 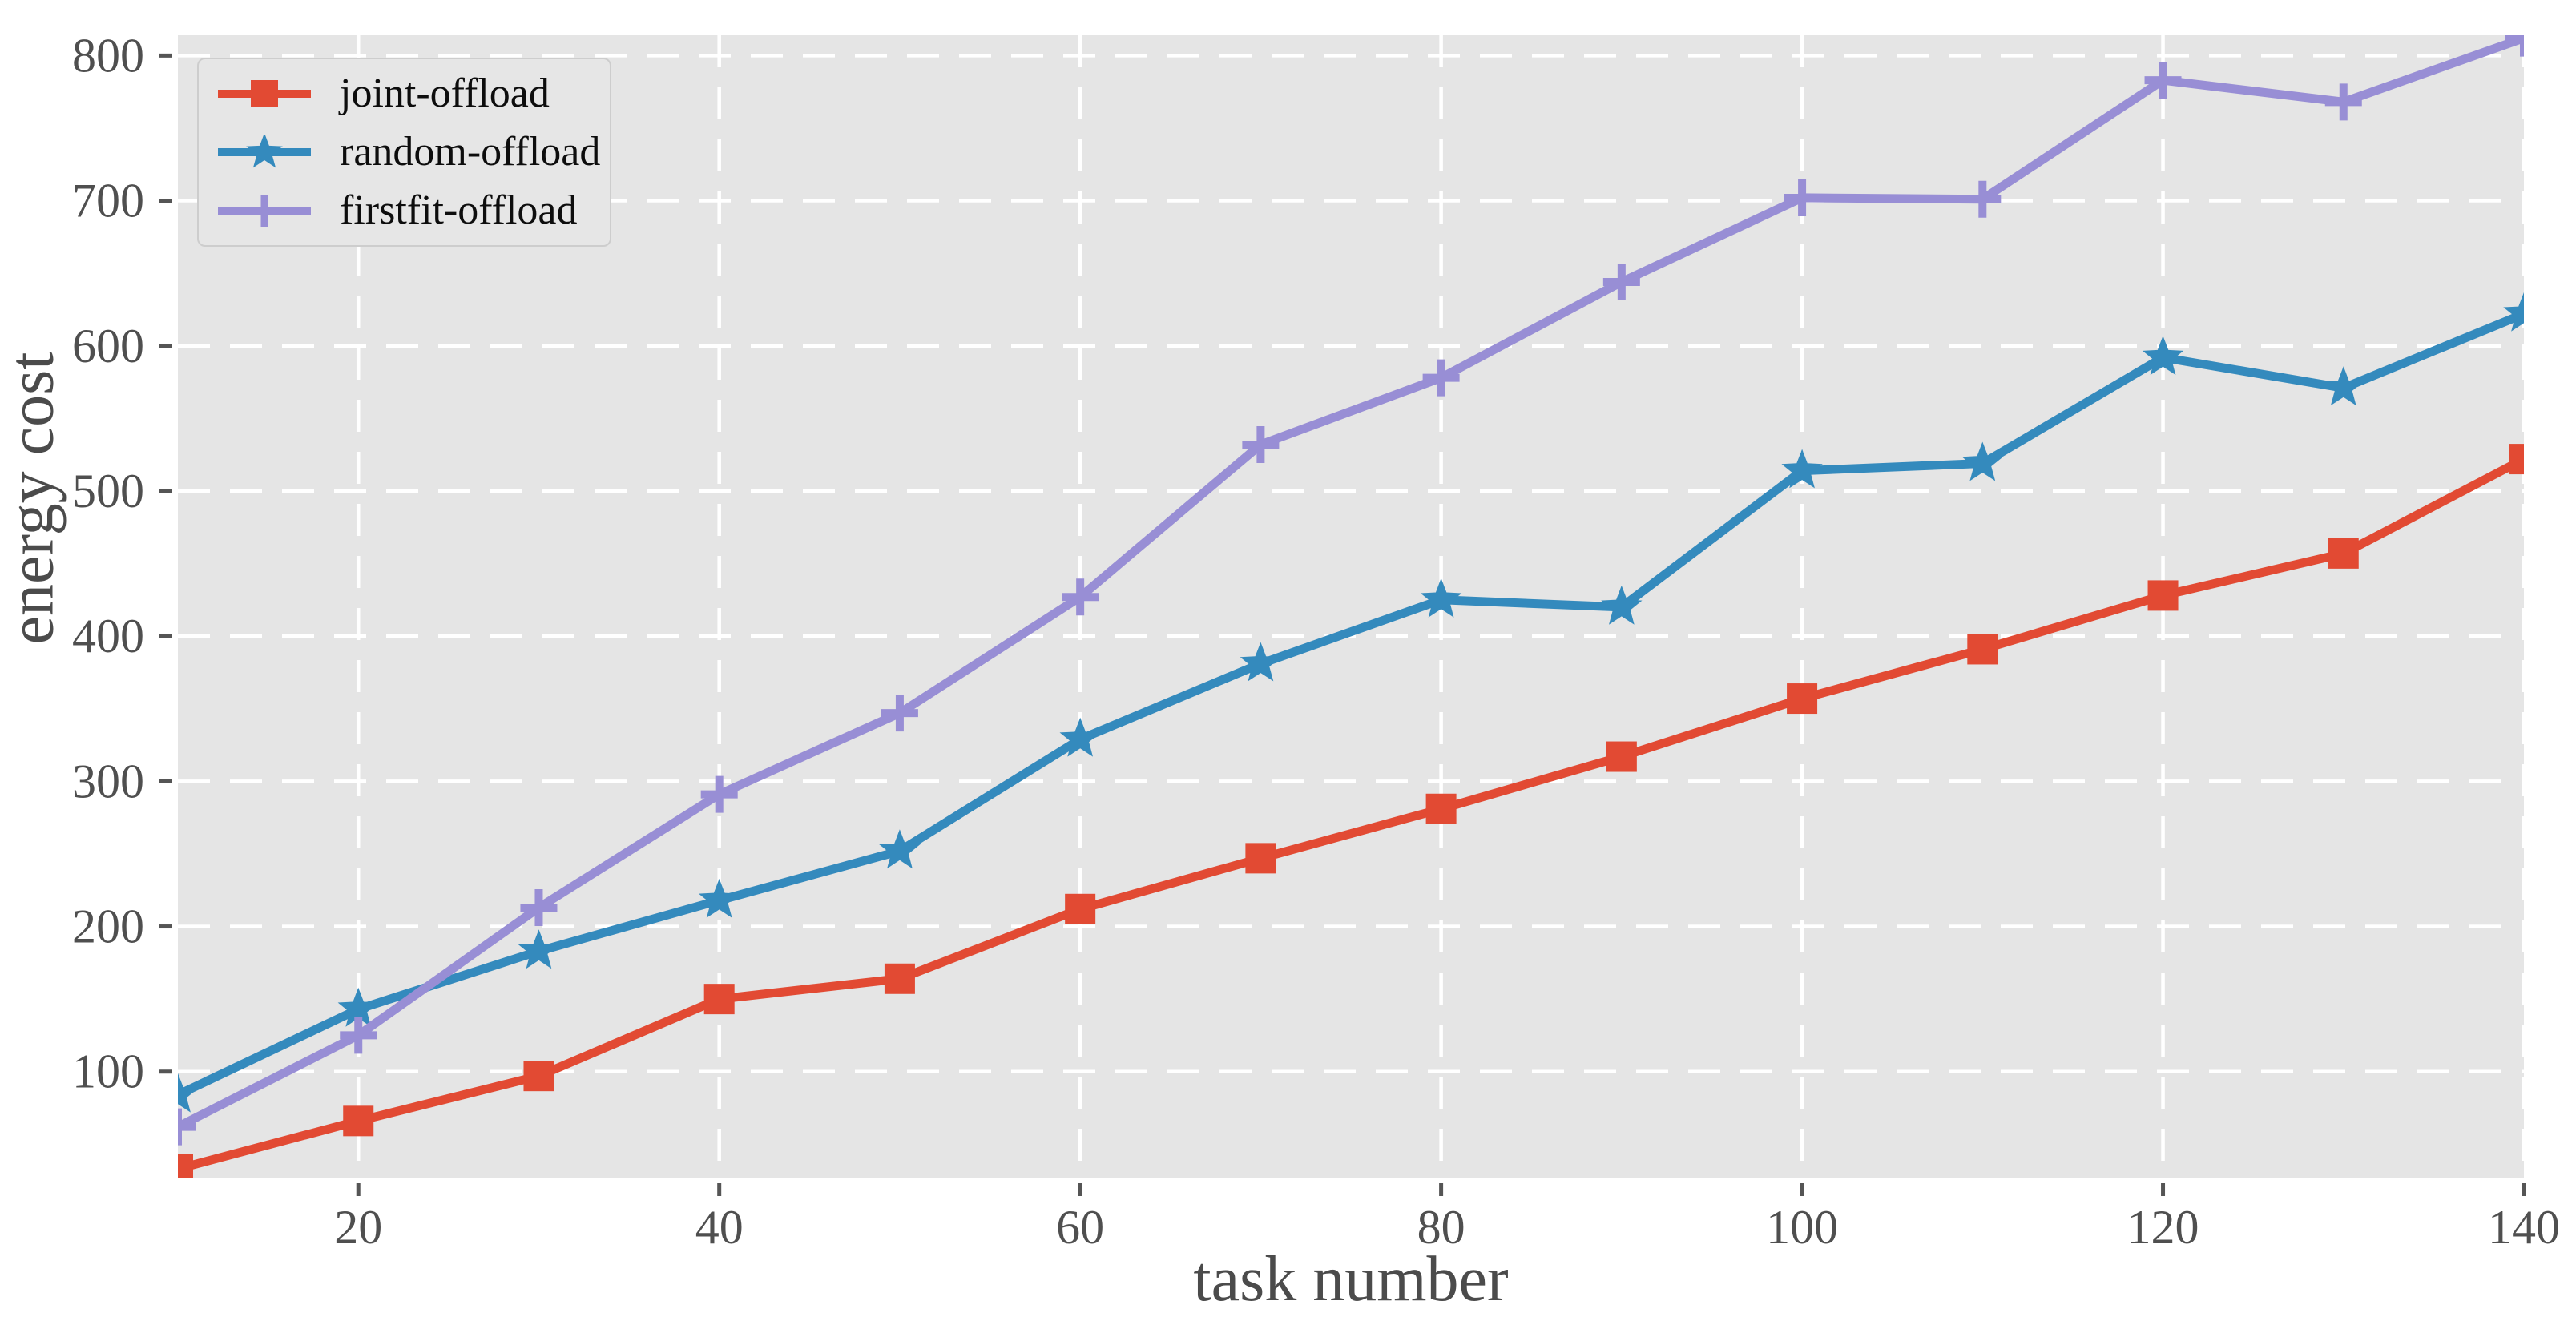 What do you see at coordinates (108, 201) in the screenshot?
I see `y-tick-label: 700` at bounding box center [108, 201].